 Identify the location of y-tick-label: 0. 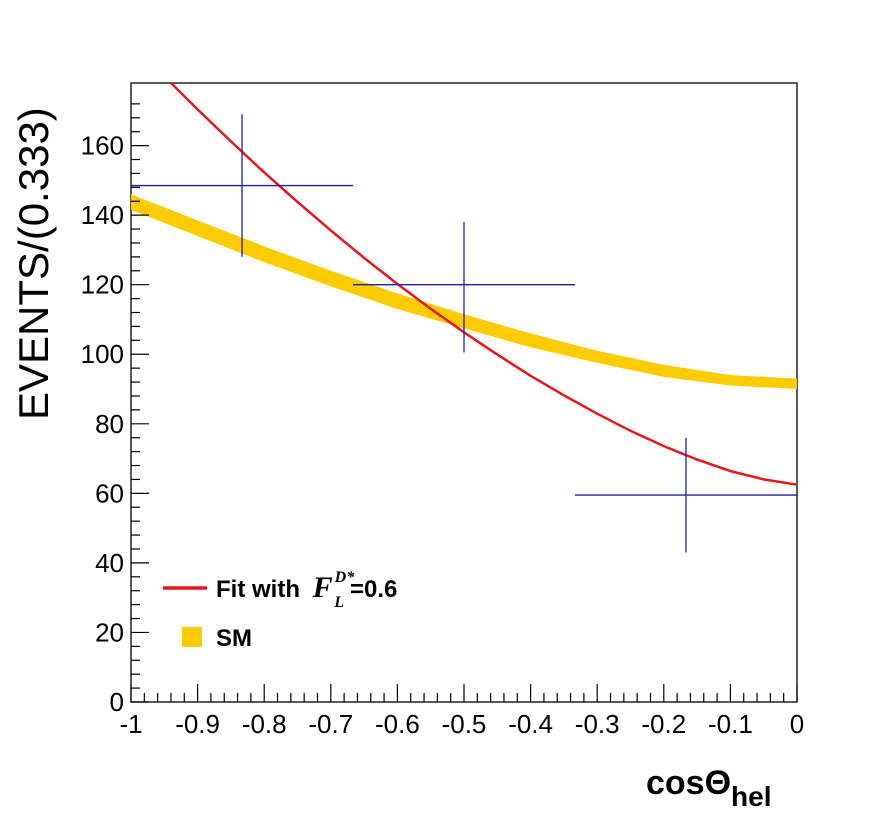
(117, 702).